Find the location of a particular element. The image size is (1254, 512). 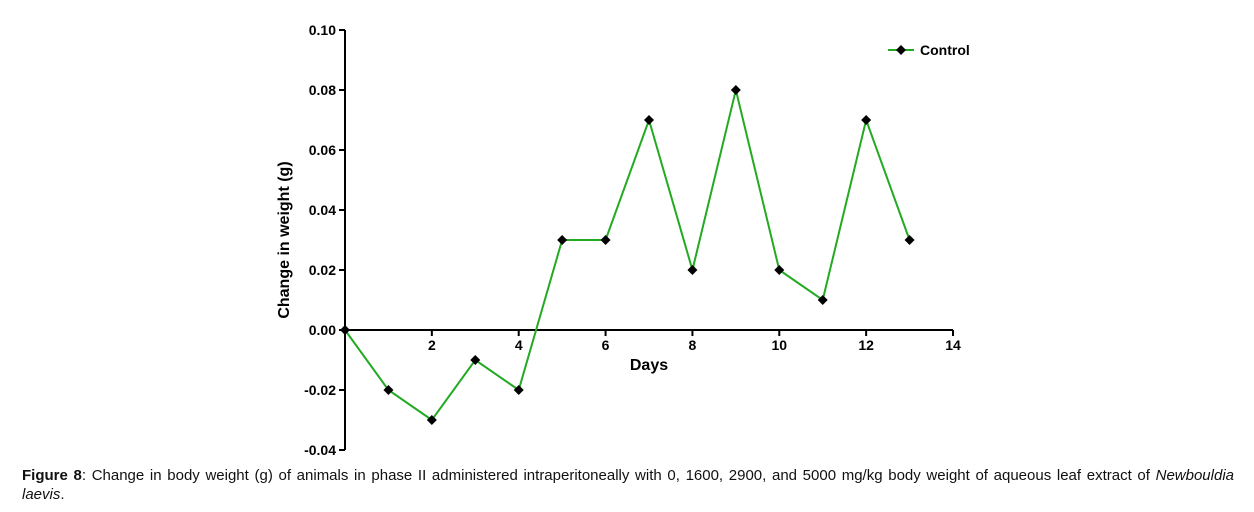

y-tick-label: 0.10 is located at coordinates (322, 30).